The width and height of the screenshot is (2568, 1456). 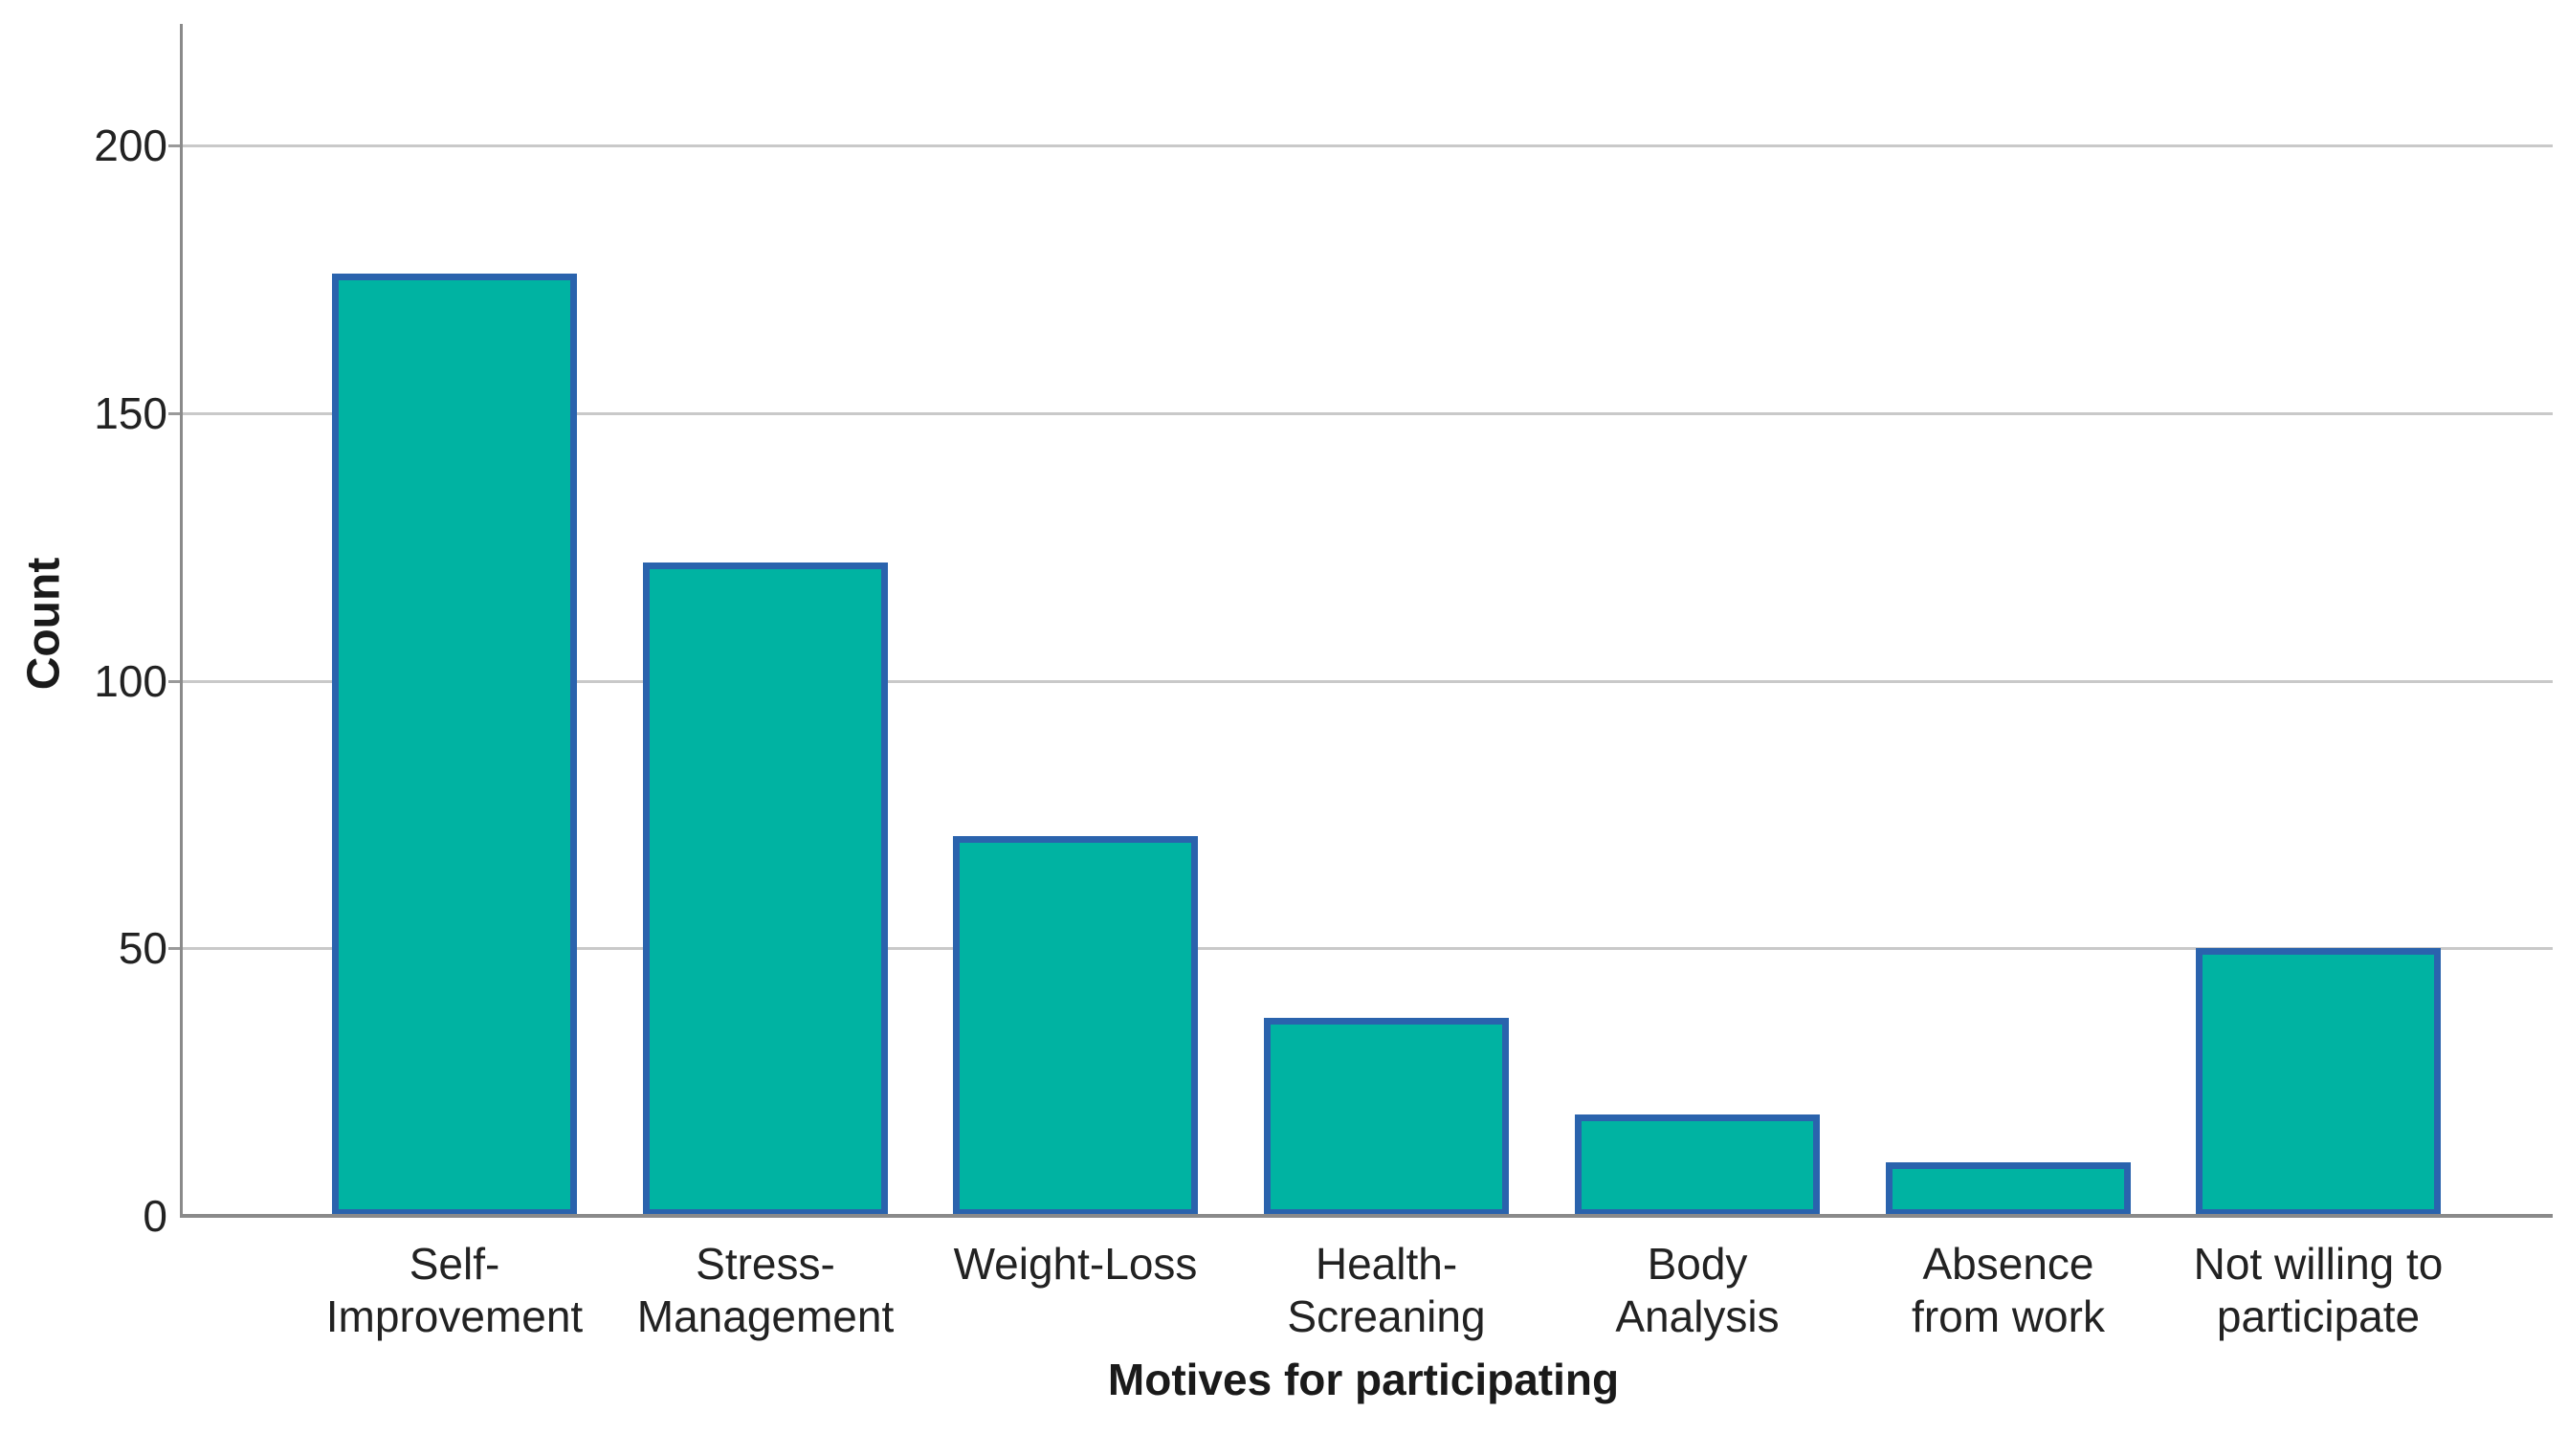 I want to click on y-tick-label-0: 0, so click(x=155, y=1216).